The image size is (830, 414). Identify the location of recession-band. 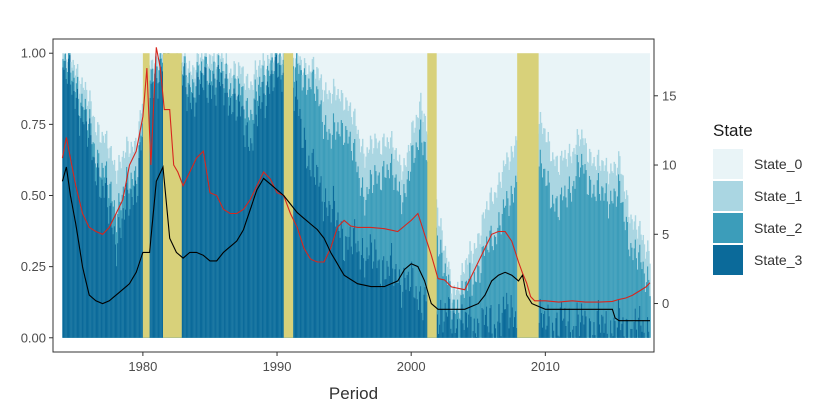
(172, 195).